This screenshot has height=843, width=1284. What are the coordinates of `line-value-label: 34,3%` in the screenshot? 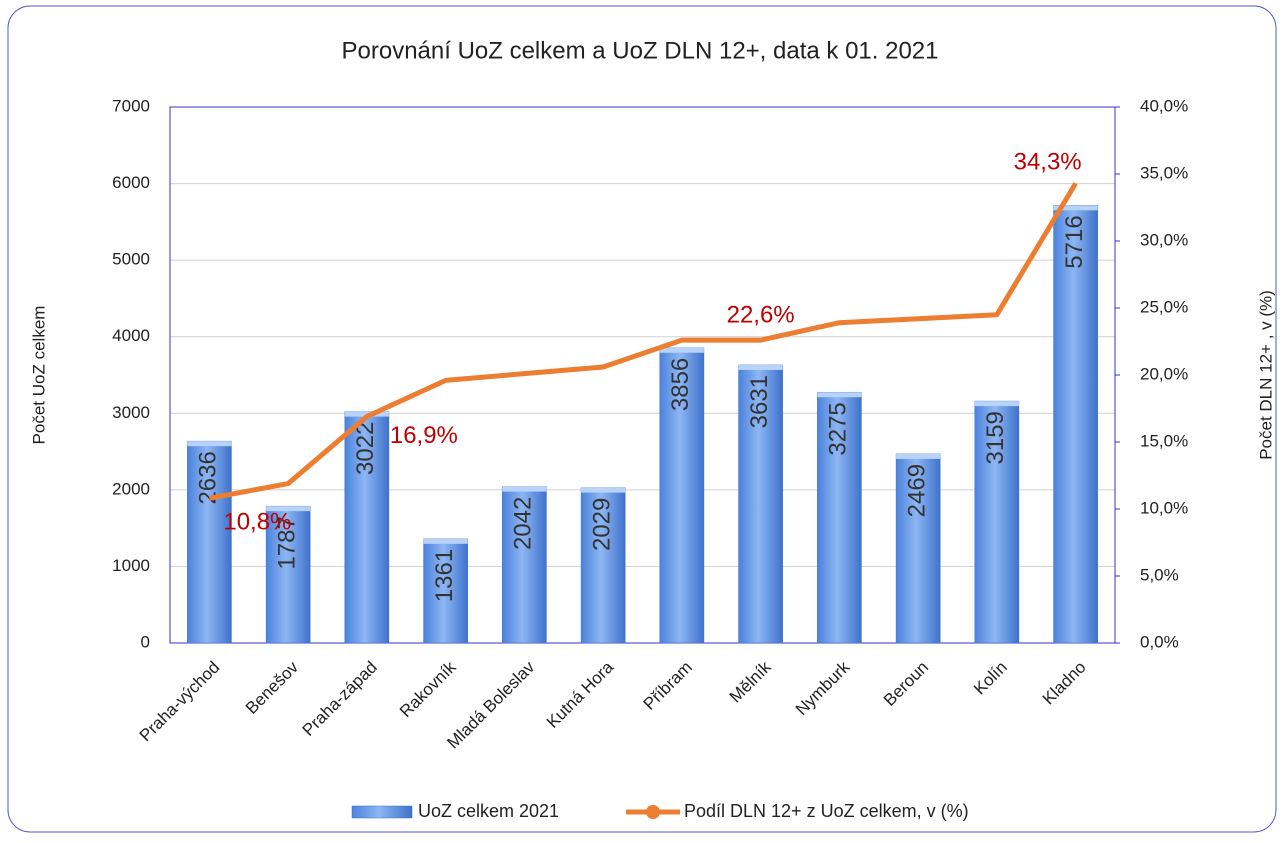 It's located at (1048, 162).